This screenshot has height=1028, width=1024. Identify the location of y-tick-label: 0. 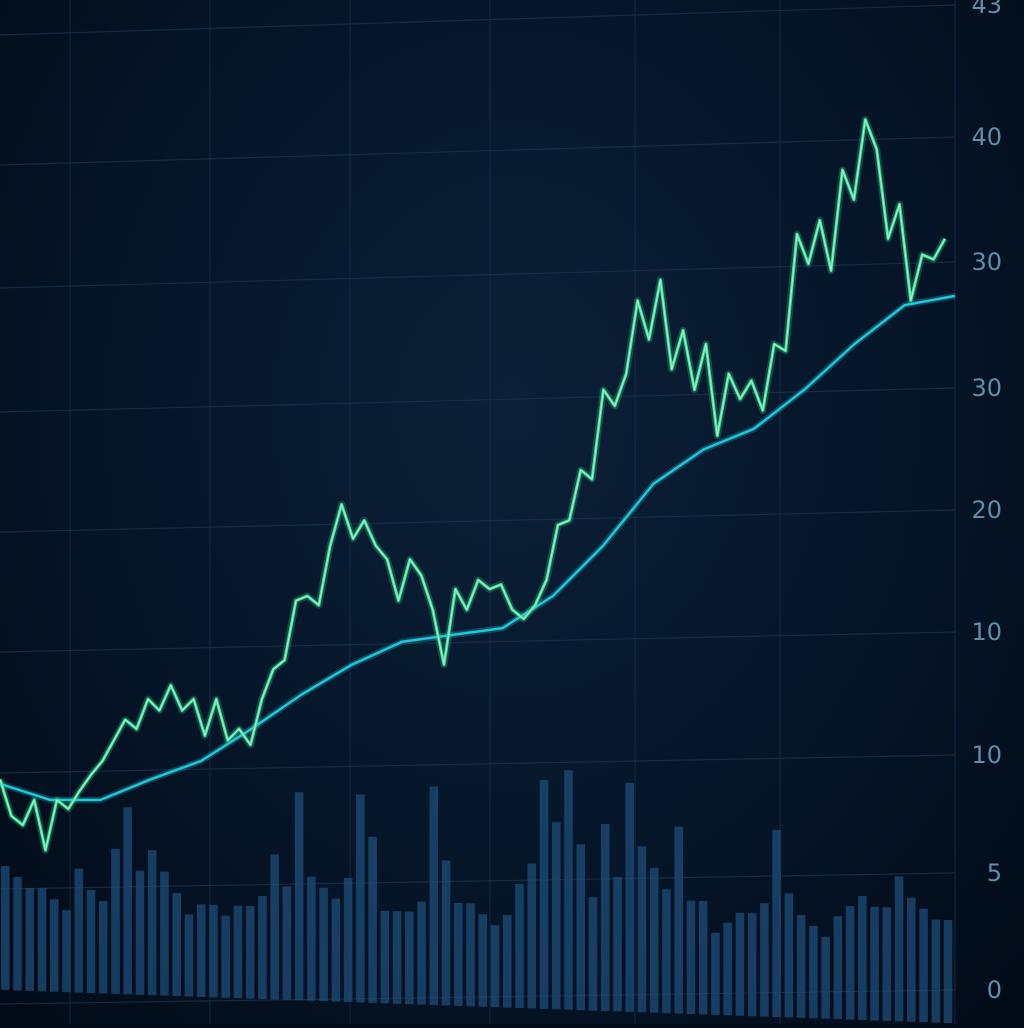
(994, 990).